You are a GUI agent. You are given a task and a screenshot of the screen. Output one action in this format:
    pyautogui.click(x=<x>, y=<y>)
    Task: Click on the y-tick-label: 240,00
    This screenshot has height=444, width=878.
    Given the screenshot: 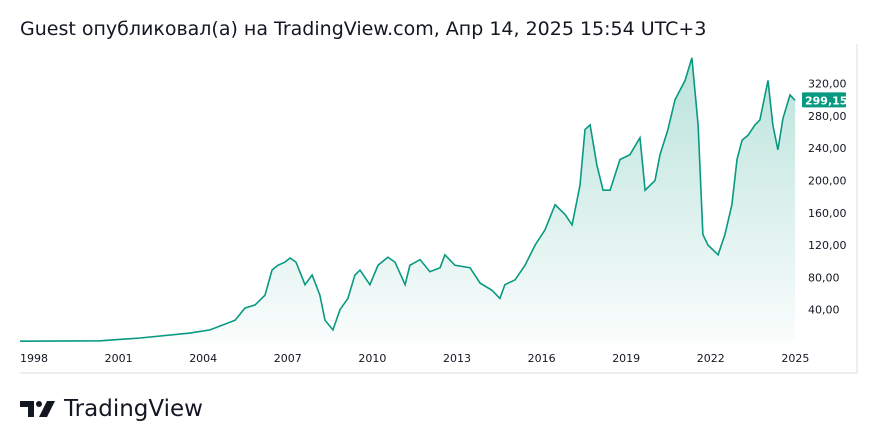 What is the action you would take?
    pyautogui.click(x=827, y=148)
    